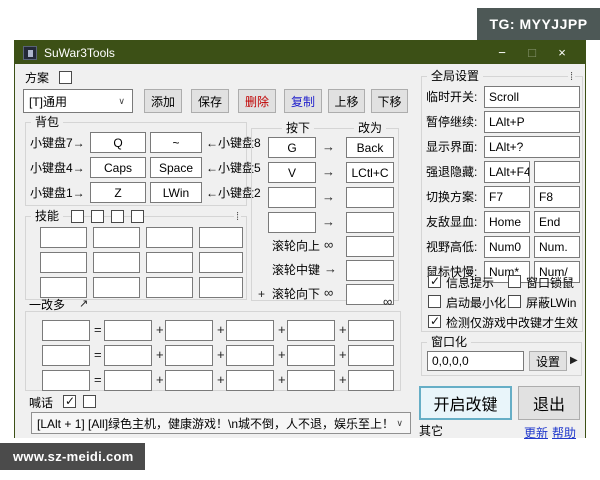 Image resolution: width=600 pixels, height=480 pixels. Describe the element at coordinates (465, 403) in the screenshot. I see `start-remap-button: 开启改键` at that location.